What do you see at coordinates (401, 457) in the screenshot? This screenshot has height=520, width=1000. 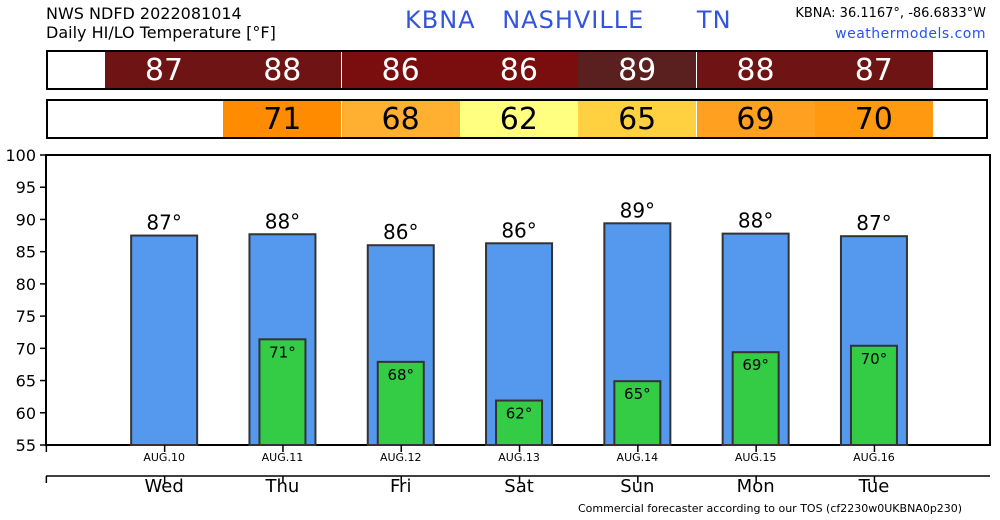 I see `x-date-label: AUG.12` at bounding box center [401, 457].